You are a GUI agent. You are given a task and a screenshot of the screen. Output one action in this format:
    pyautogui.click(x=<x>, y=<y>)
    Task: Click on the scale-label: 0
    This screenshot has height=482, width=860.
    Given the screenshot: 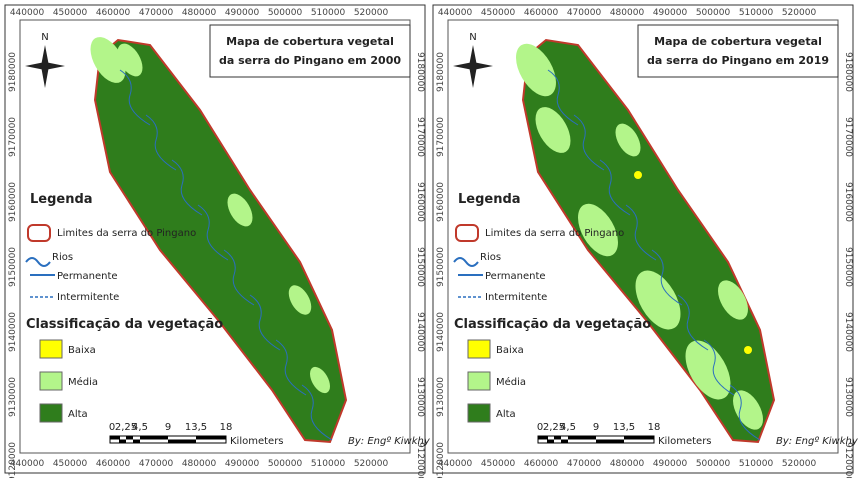 What is the action you would take?
    pyautogui.click(x=112, y=427)
    